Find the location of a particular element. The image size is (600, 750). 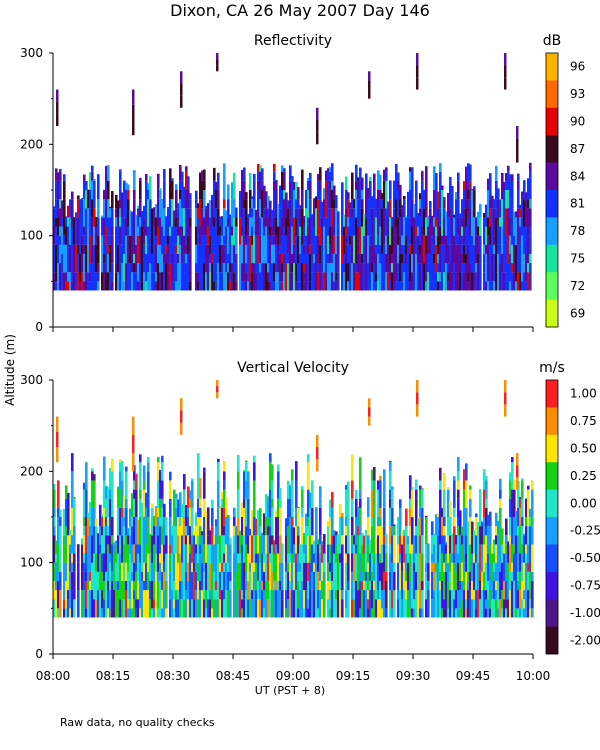

colorbar-tick-label: 0.50 is located at coordinates (583, 449).